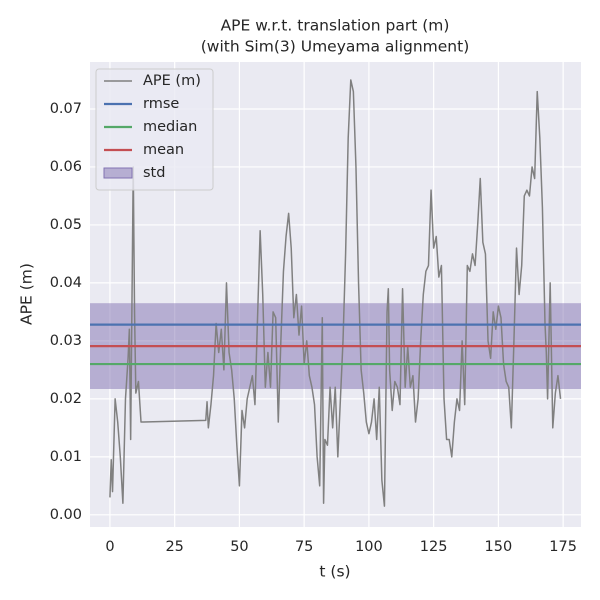  What do you see at coordinates (563, 547) in the screenshot?
I see `x-tick-label: 175` at bounding box center [563, 547].